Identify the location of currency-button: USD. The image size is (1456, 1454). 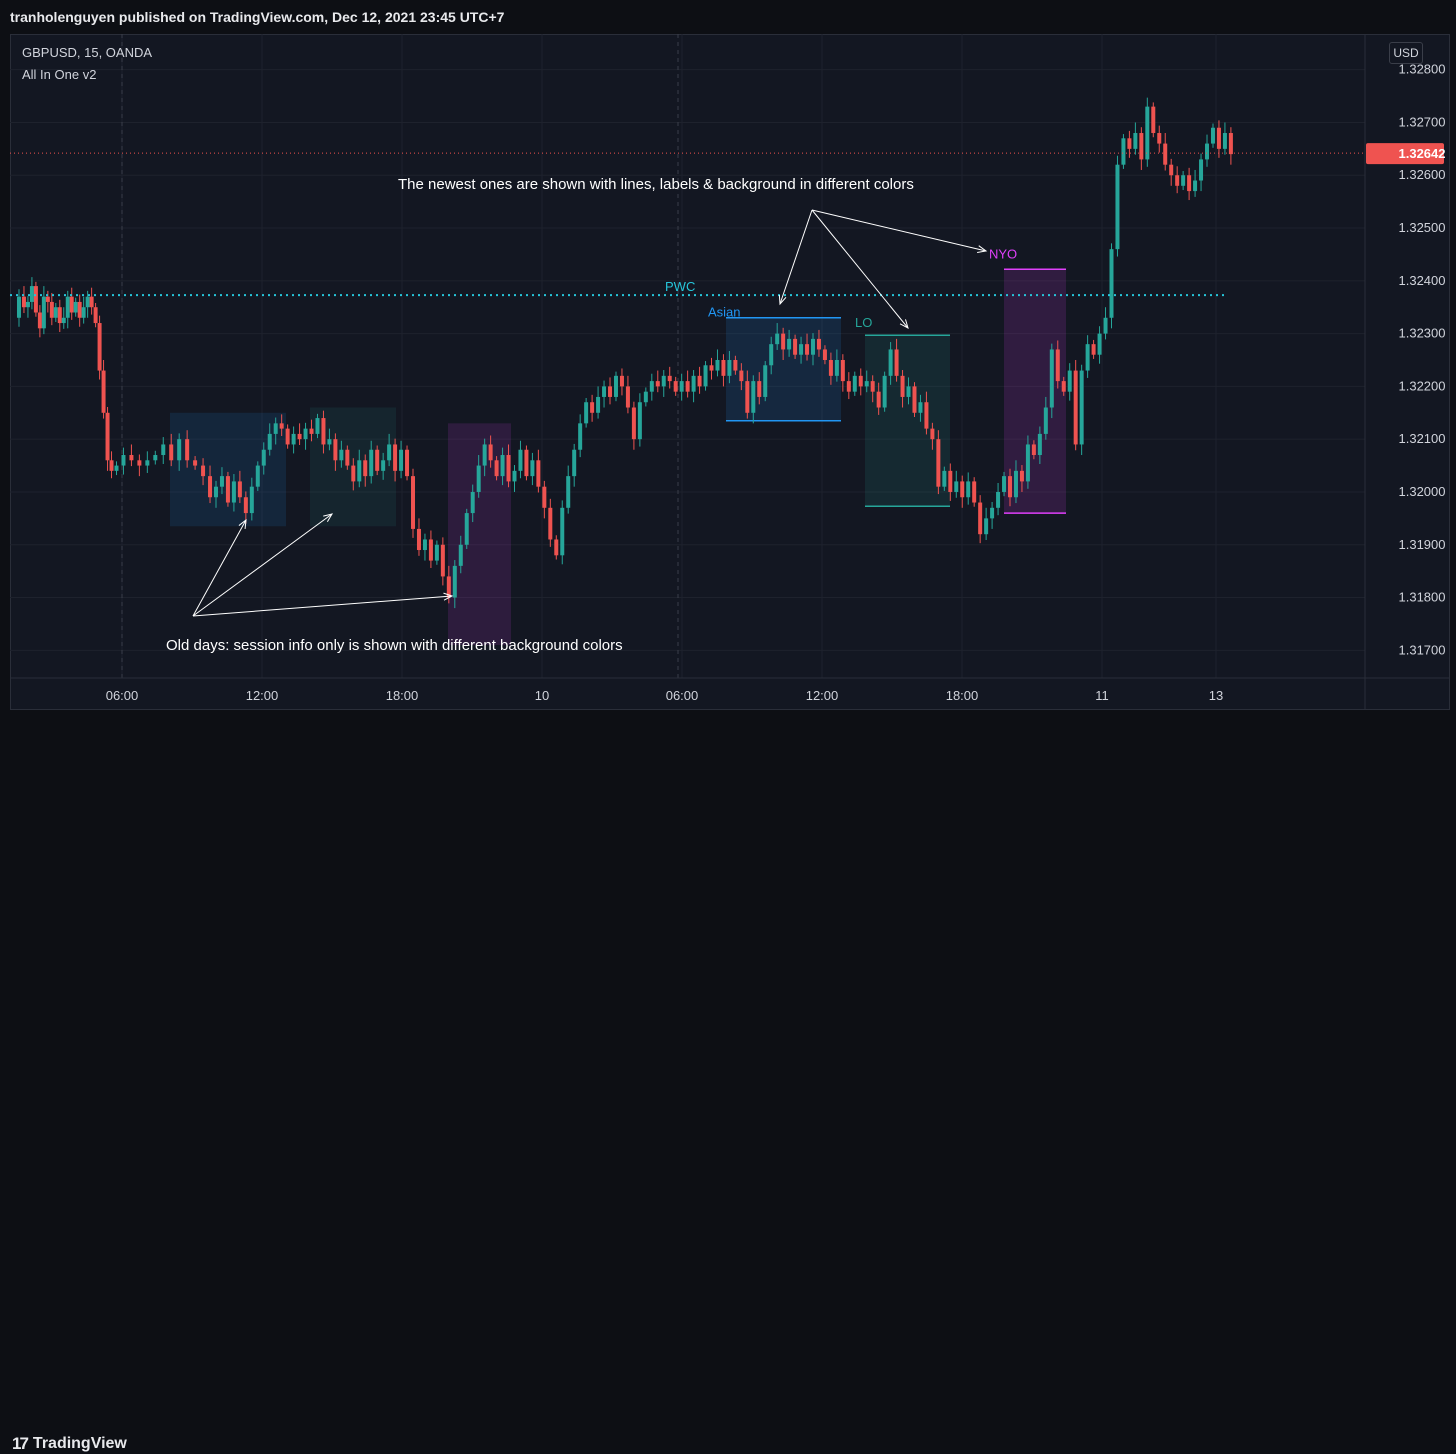
(1406, 53).